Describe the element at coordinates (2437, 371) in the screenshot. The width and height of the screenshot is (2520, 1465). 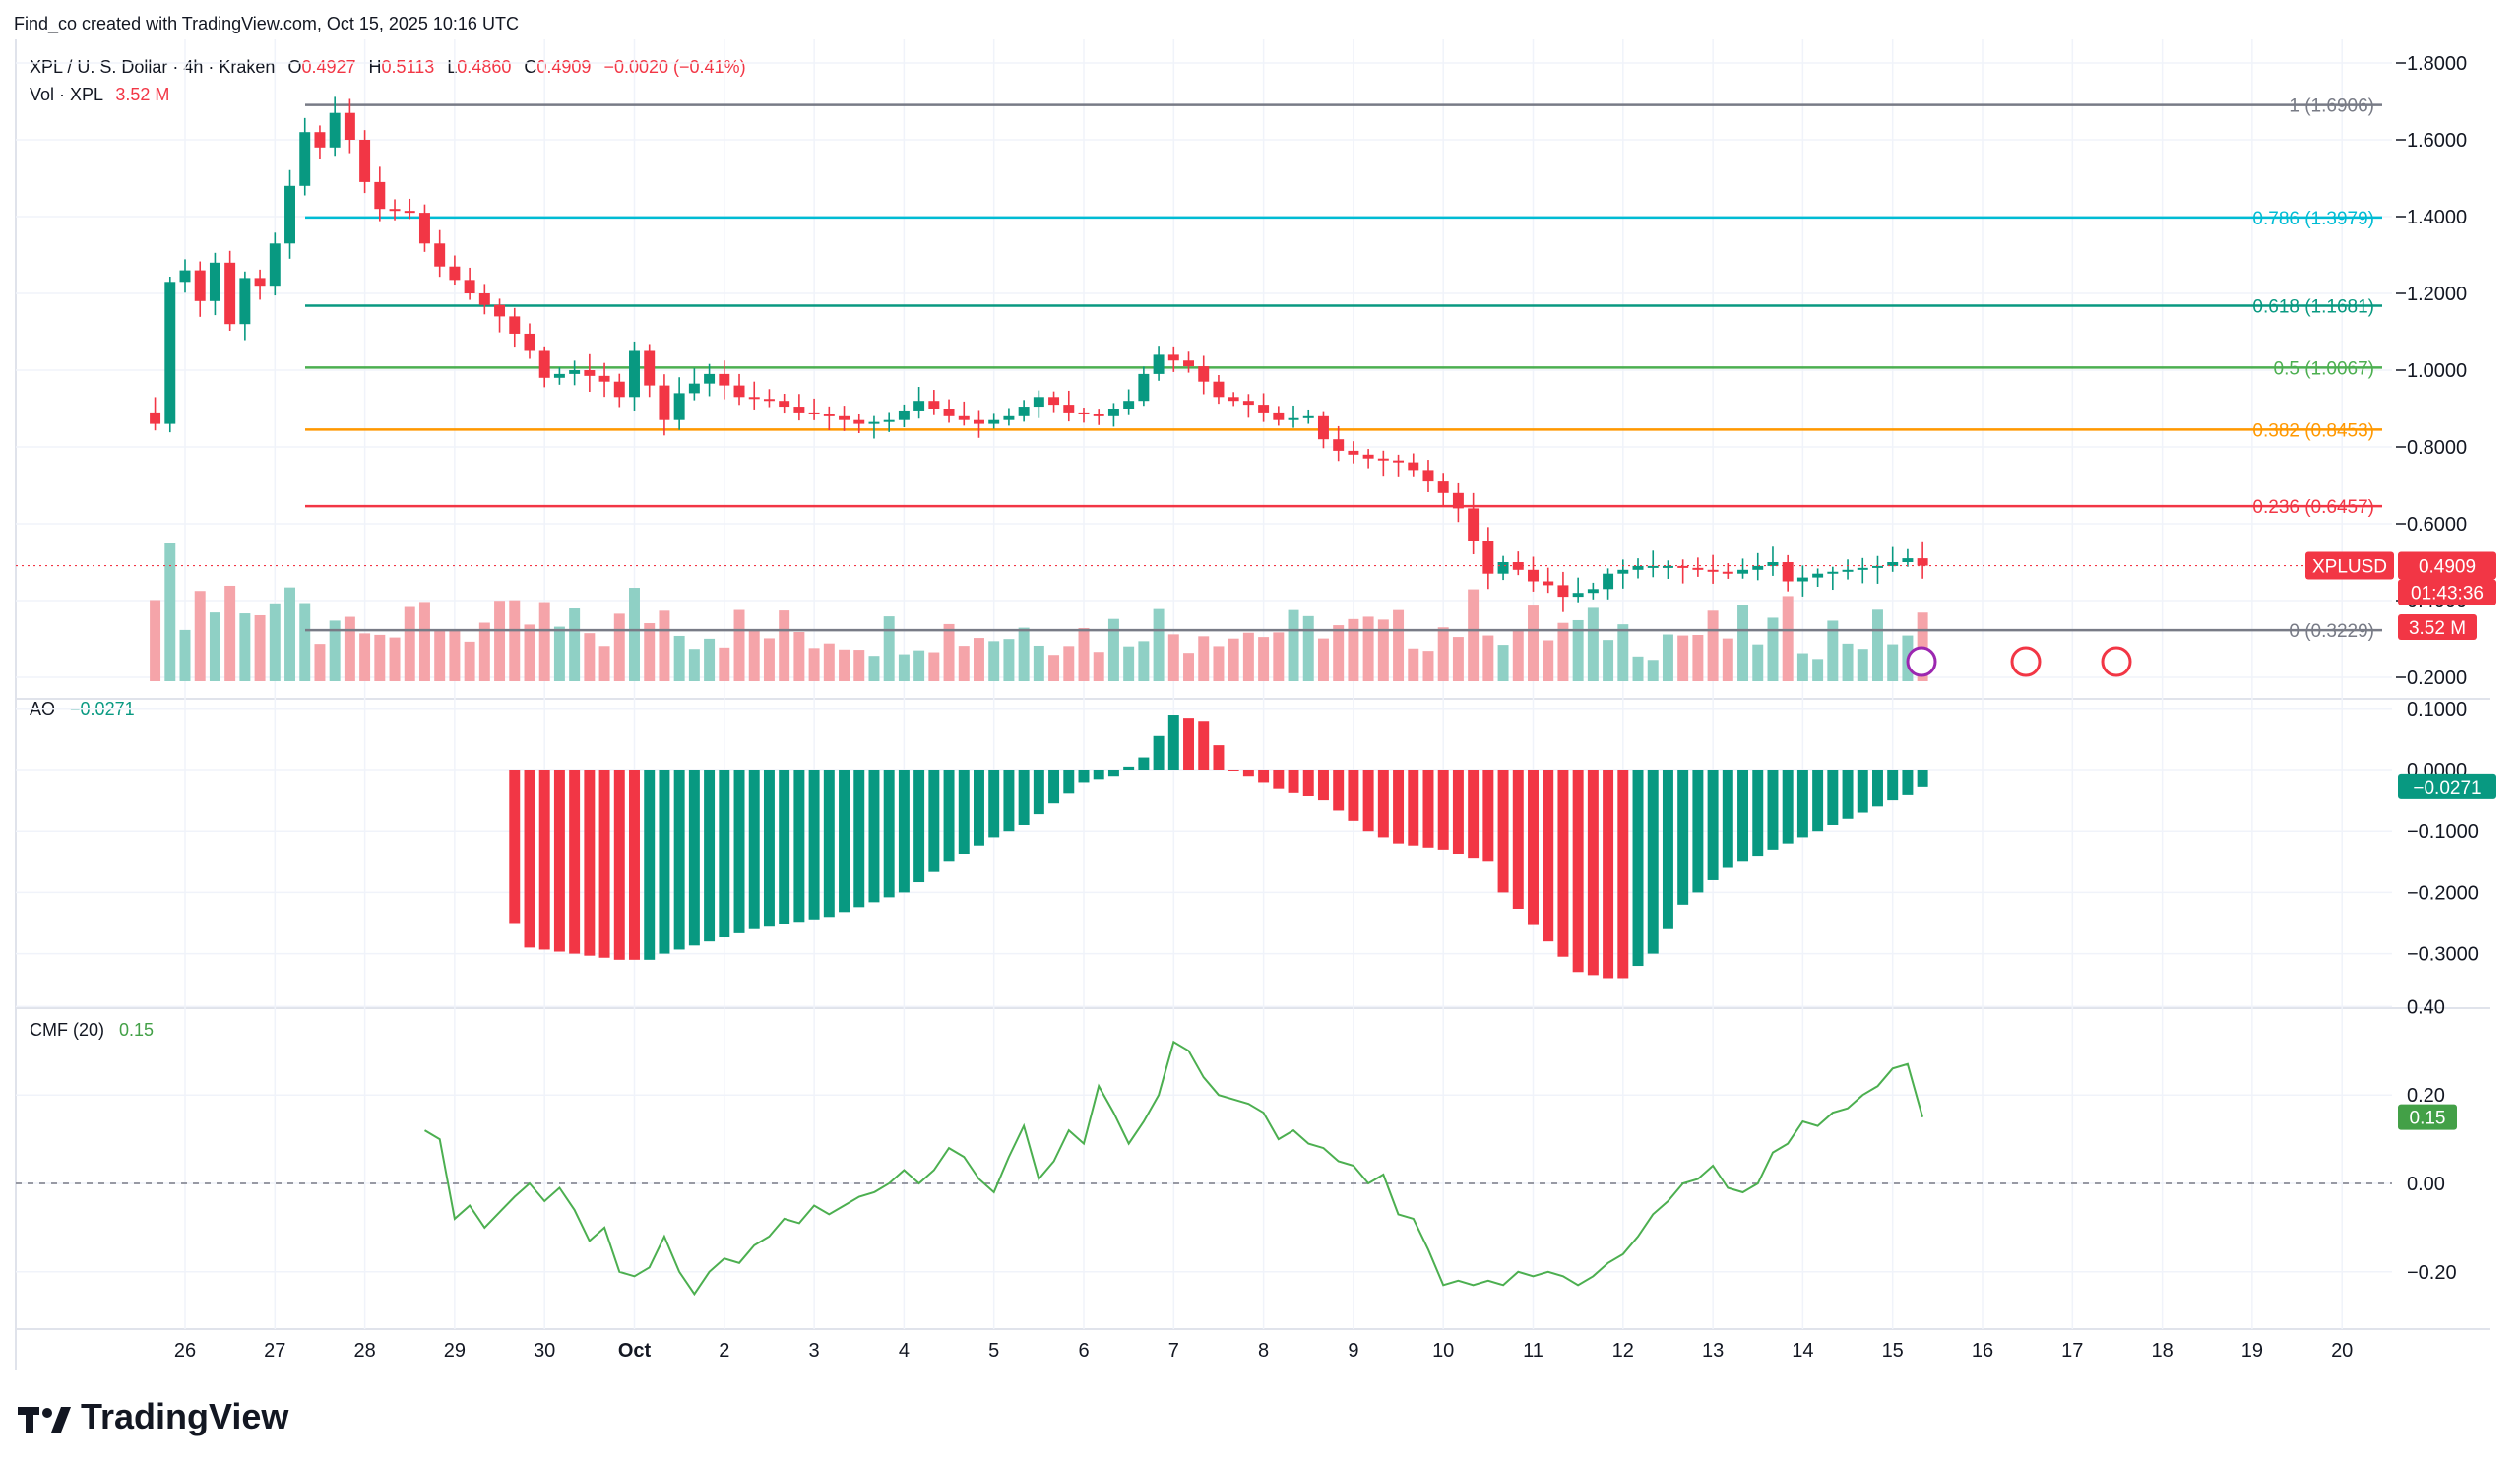
I see `y-tick-label: 1.0000` at that location.